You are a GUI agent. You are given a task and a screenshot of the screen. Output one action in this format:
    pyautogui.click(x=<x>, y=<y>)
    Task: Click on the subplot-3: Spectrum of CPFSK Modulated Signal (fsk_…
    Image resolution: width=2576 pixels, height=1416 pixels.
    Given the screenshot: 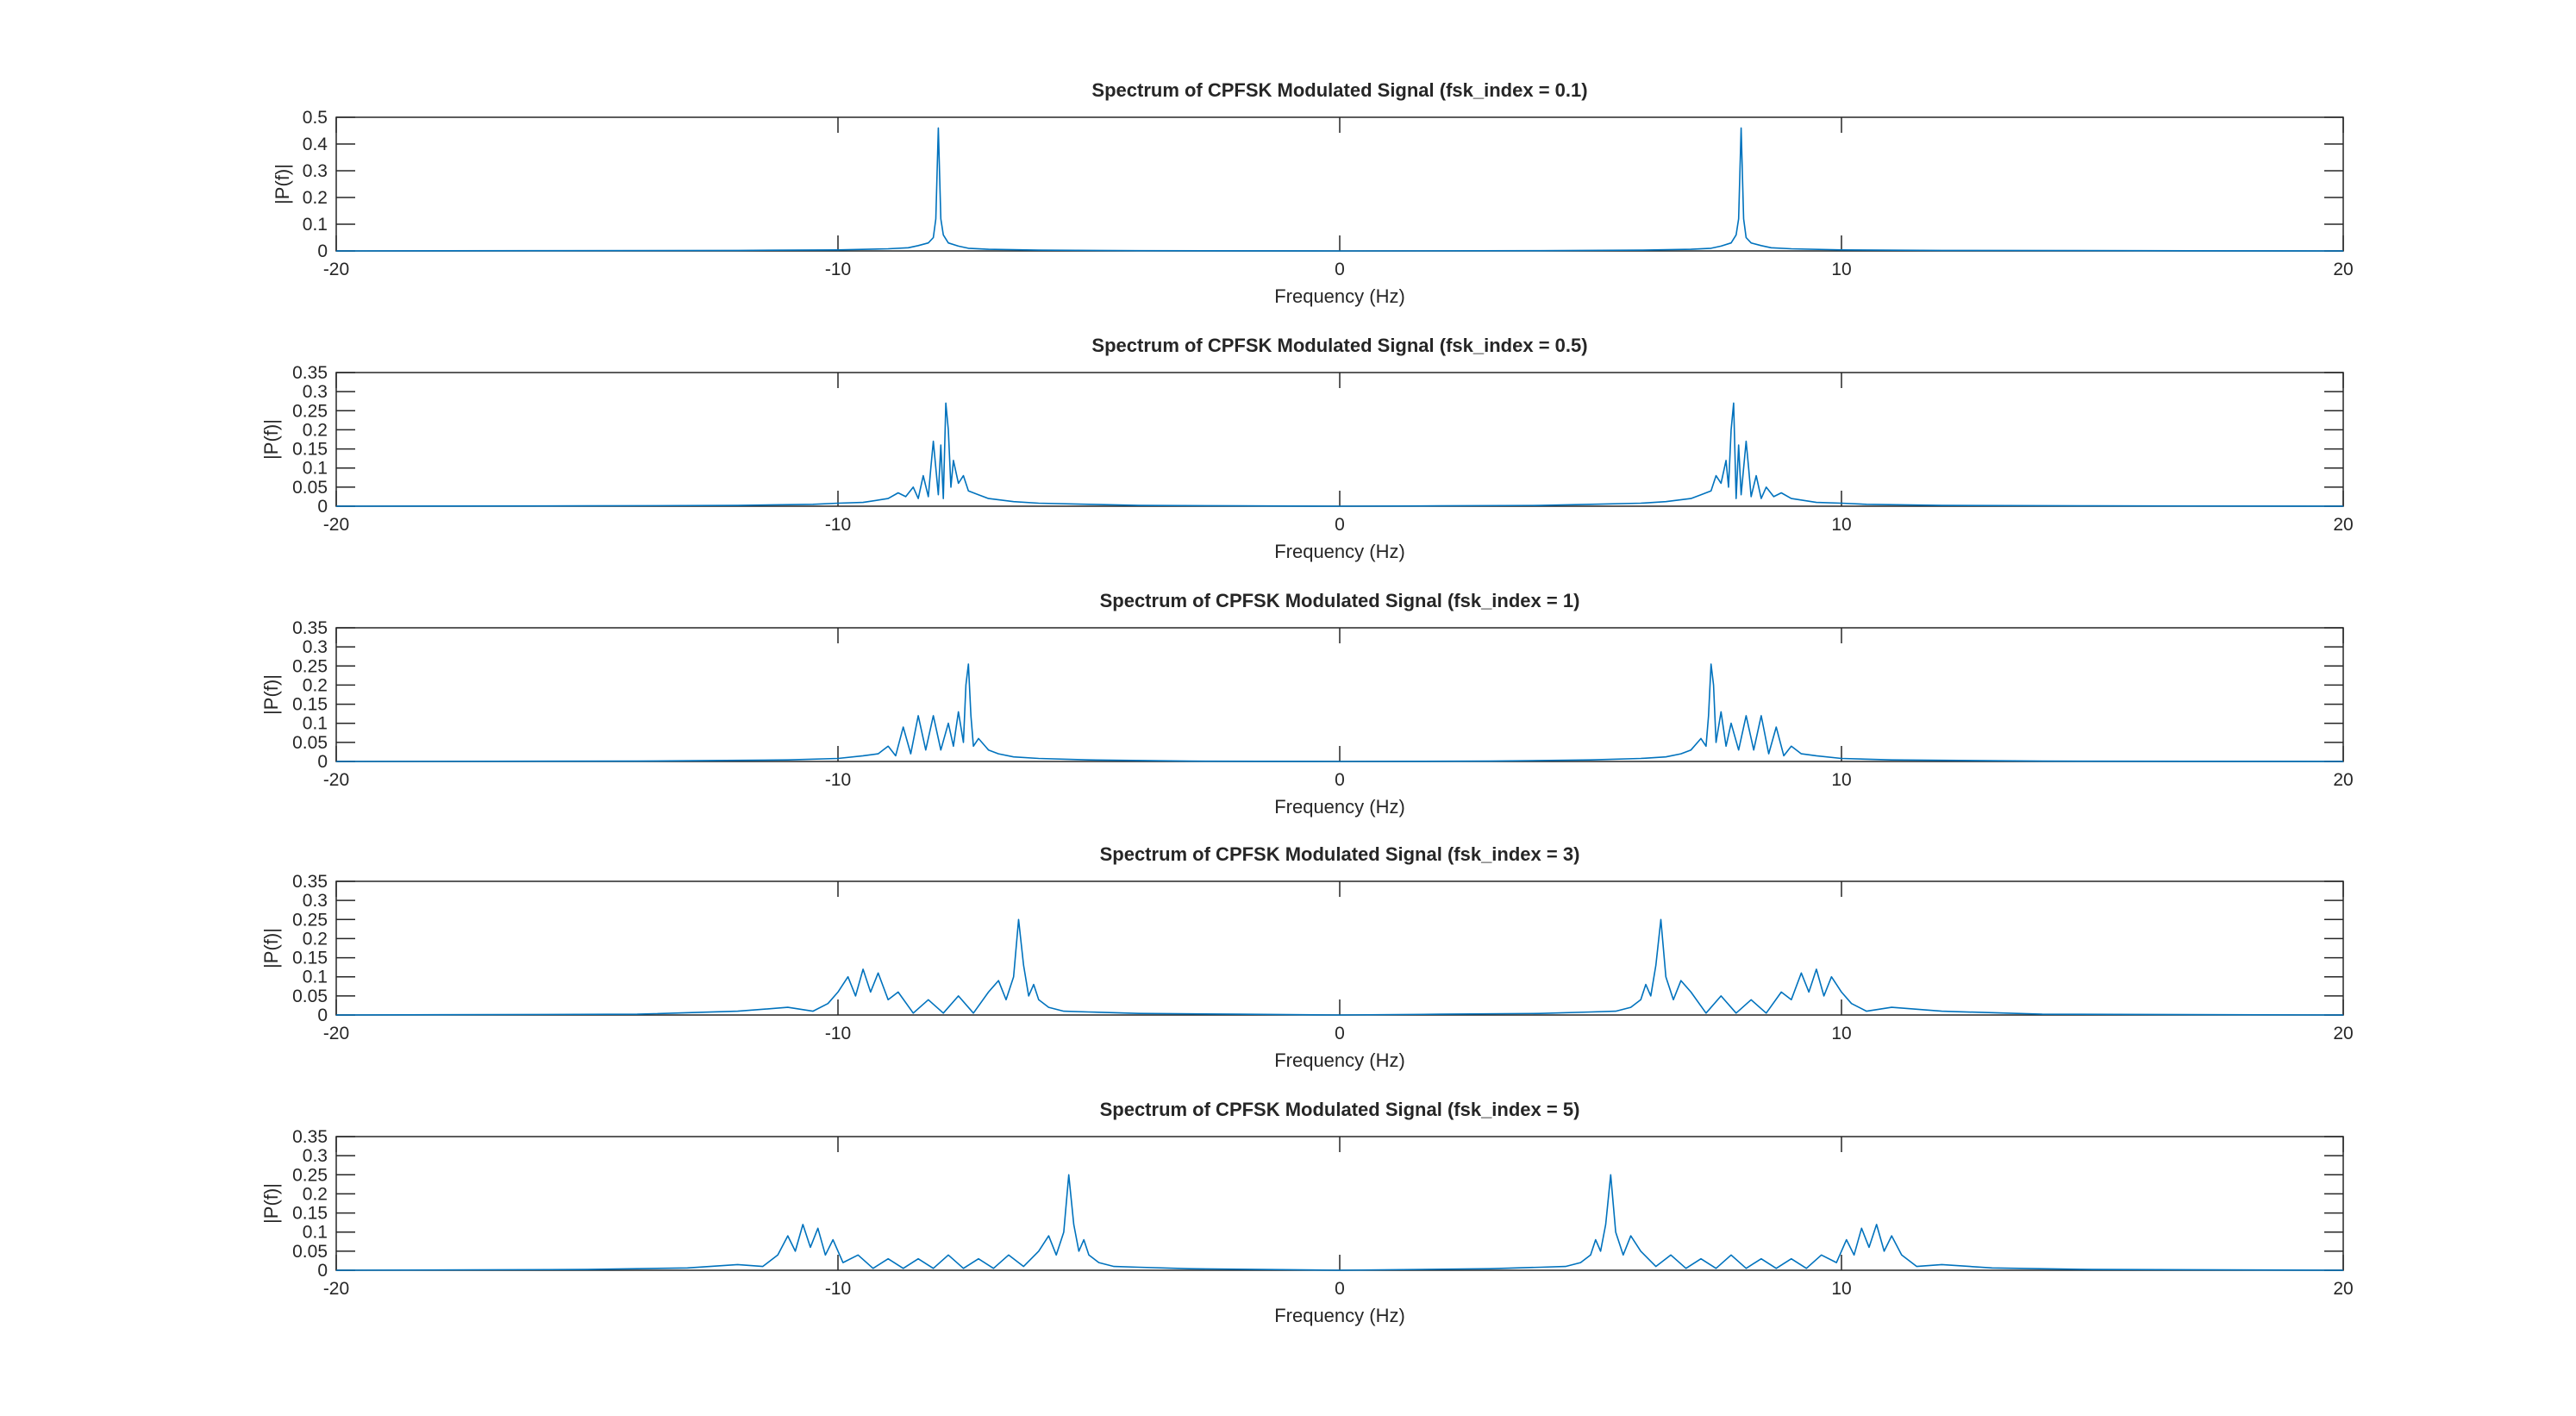 What is the action you would take?
    pyautogui.click(x=1307, y=704)
    